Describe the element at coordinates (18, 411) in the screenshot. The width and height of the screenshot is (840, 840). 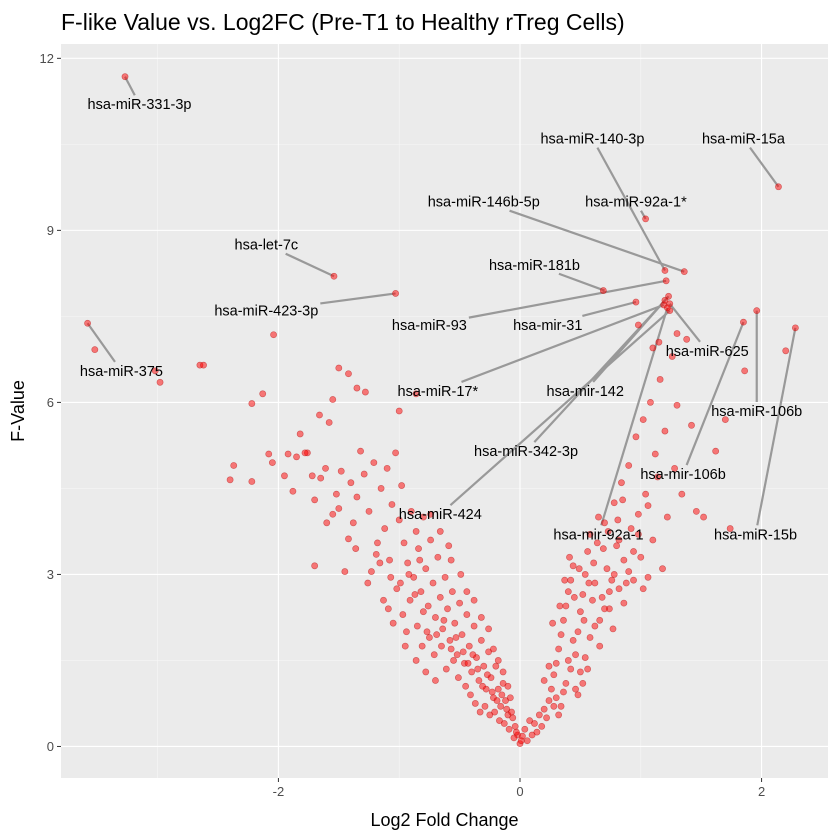
I see `y-axis-title: F-Value` at that location.